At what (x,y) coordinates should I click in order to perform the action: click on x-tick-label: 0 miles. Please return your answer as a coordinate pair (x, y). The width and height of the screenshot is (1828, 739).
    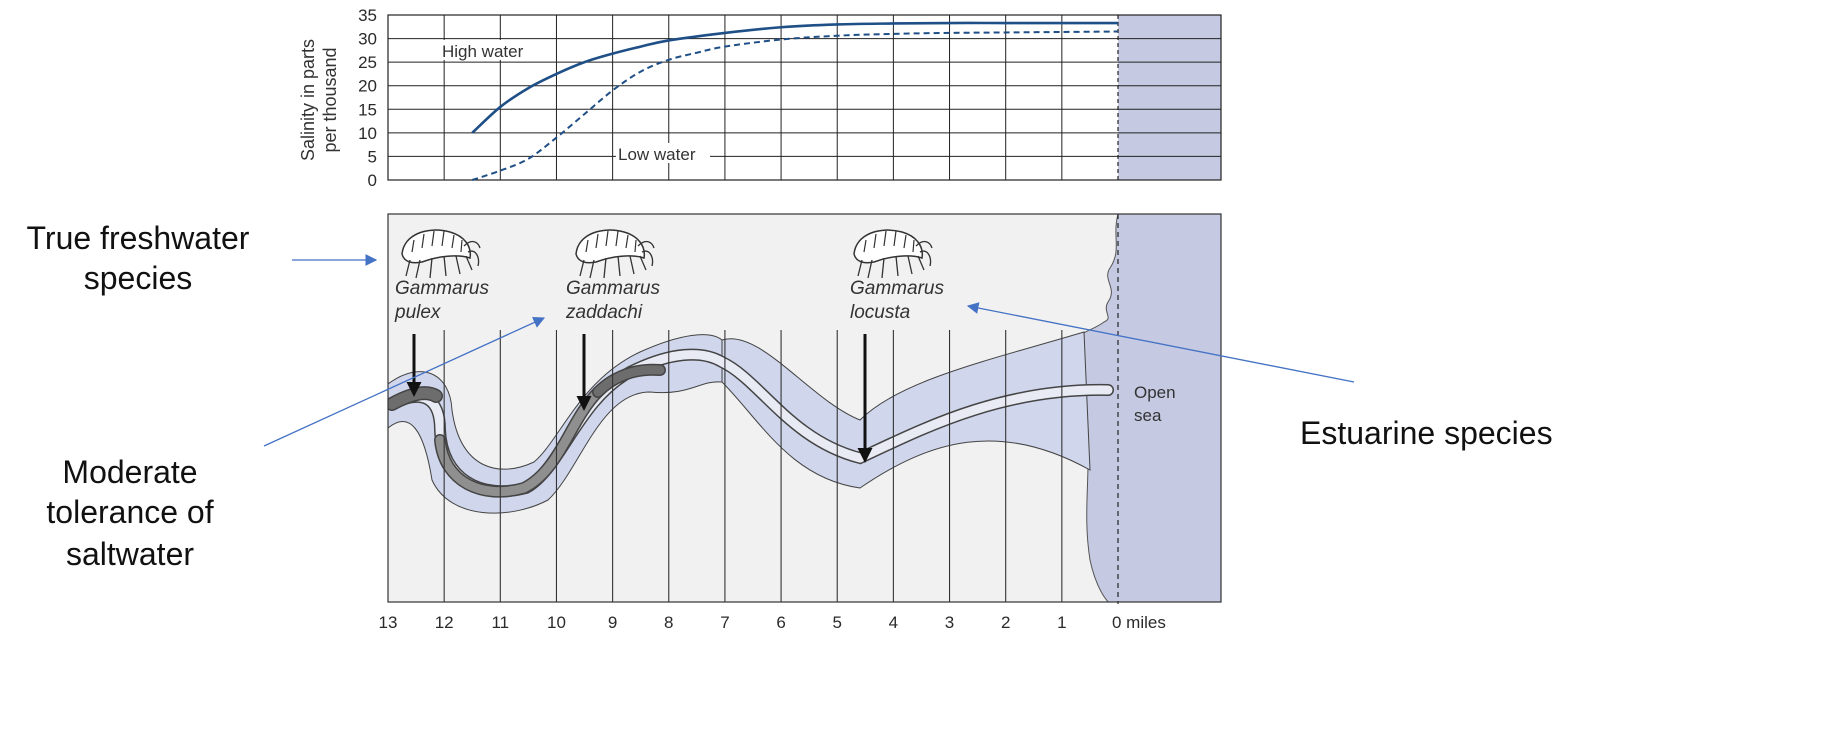
    Looking at the image, I should click on (1139, 622).